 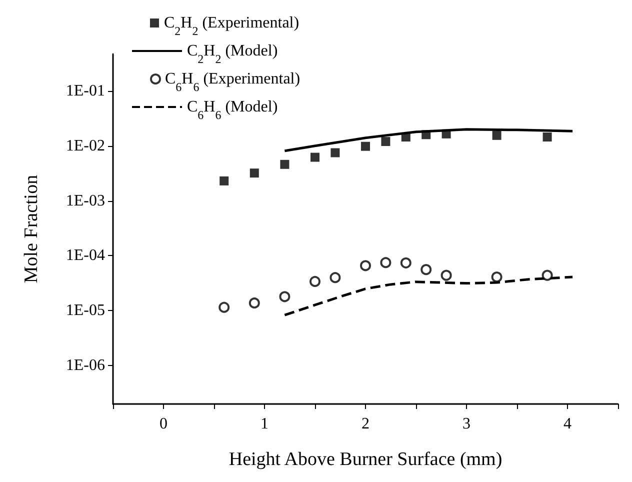 I want to click on y-tick-label: 1E-01, so click(x=85, y=91).